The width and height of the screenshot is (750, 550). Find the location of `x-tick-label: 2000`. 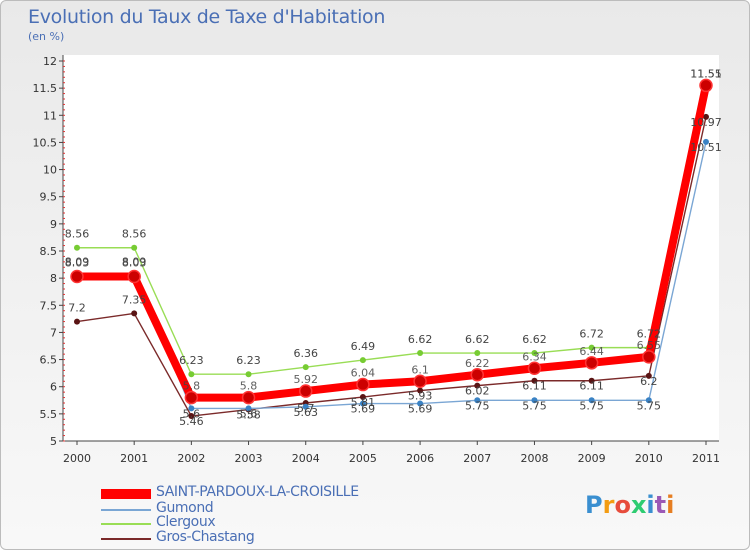

x-tick-label: 2000 is located at coordinates (77, 458).